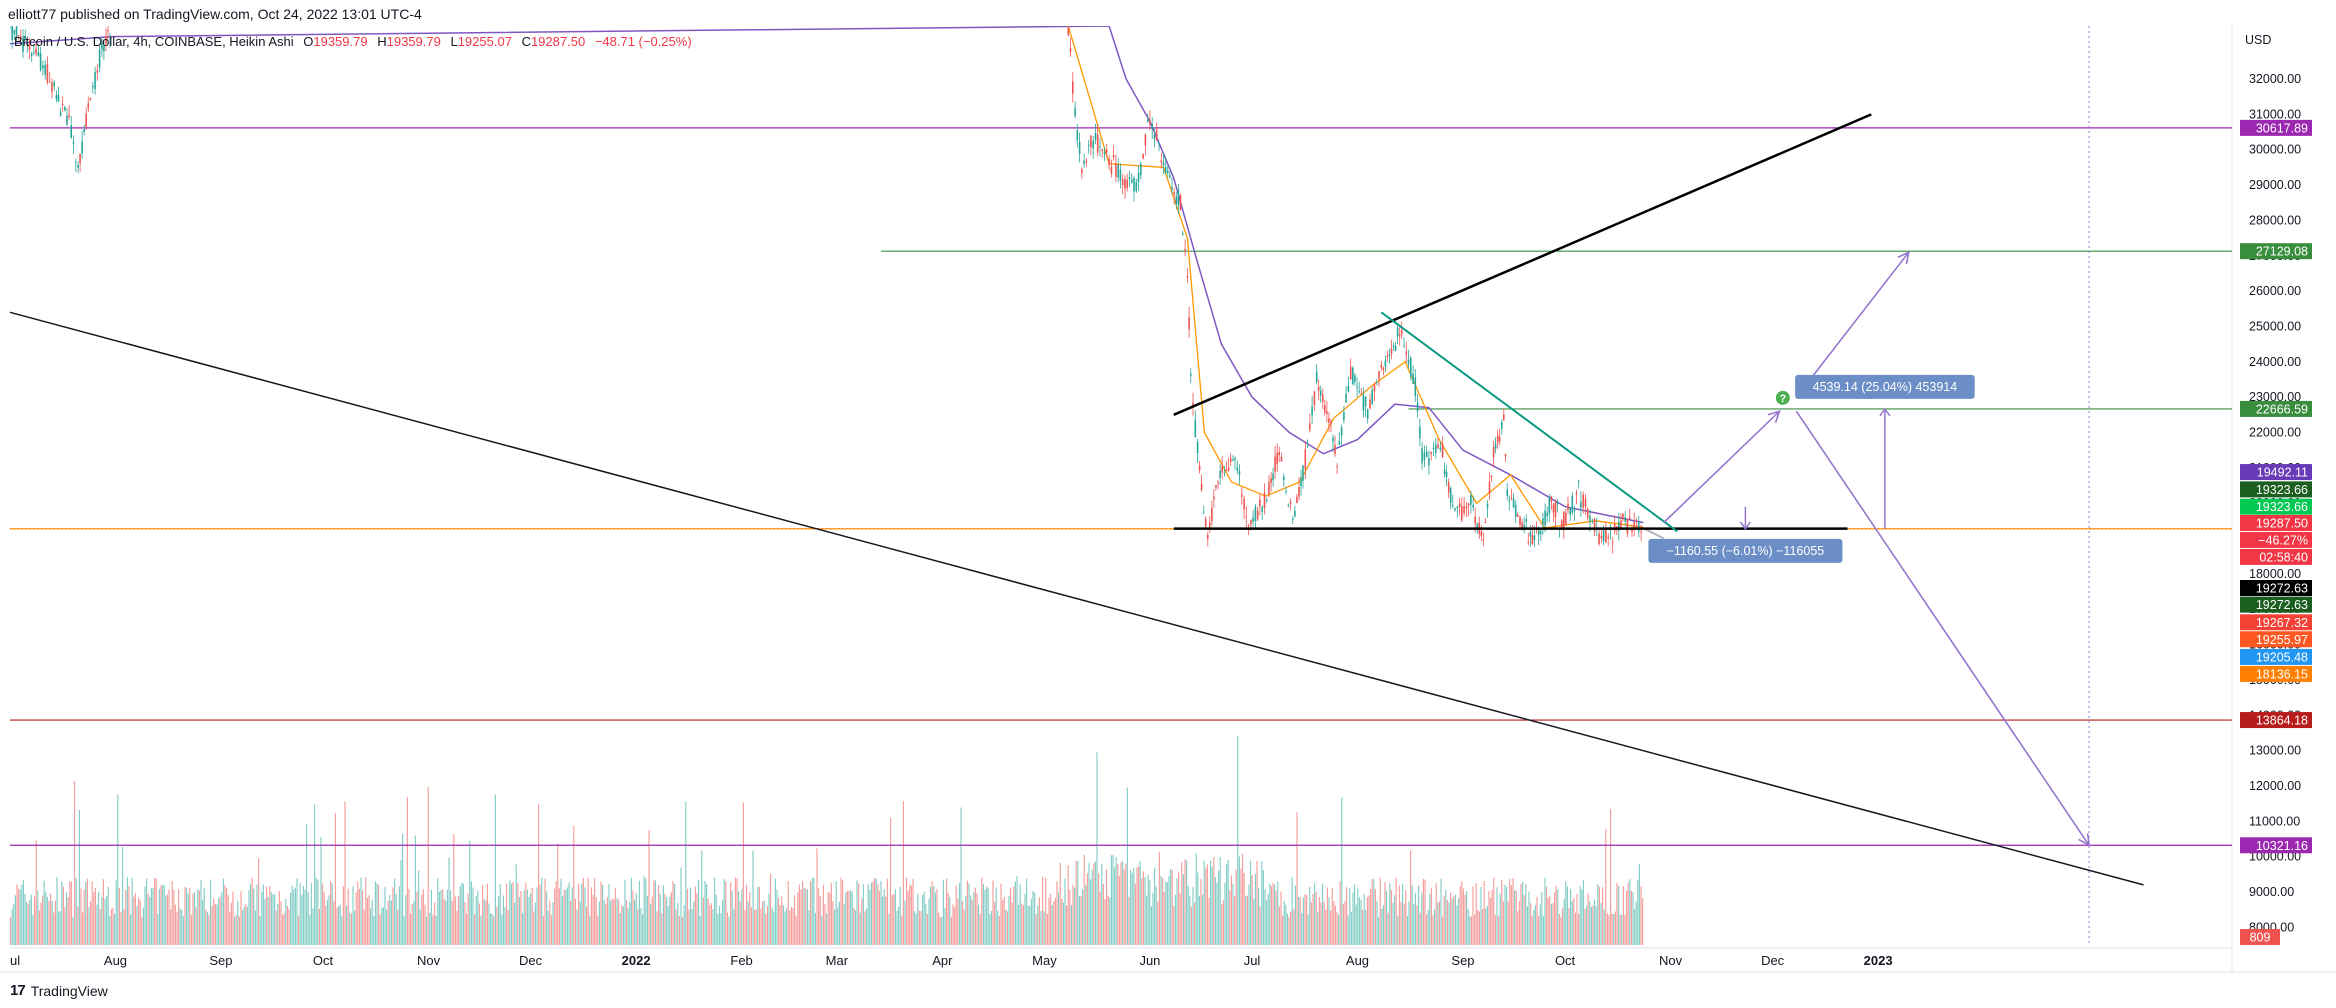 This screenshot has height=1008, width=2336. Describe the element at coordinates (2258, 40) in the screenshot. I see `price-axis-currency: USD` at that location.